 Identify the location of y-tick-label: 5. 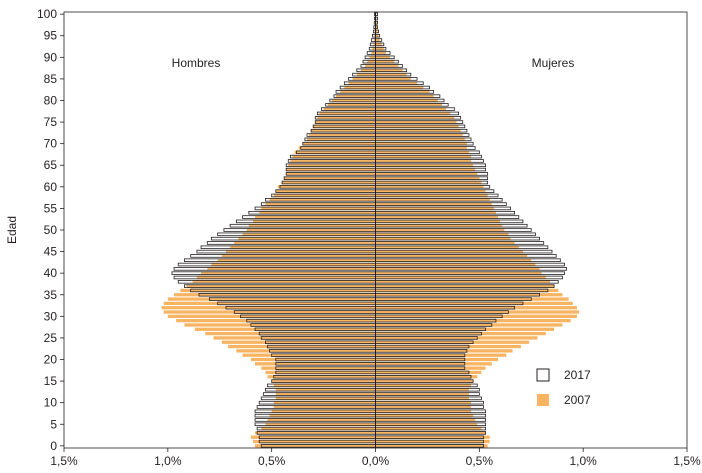
(53, 424).